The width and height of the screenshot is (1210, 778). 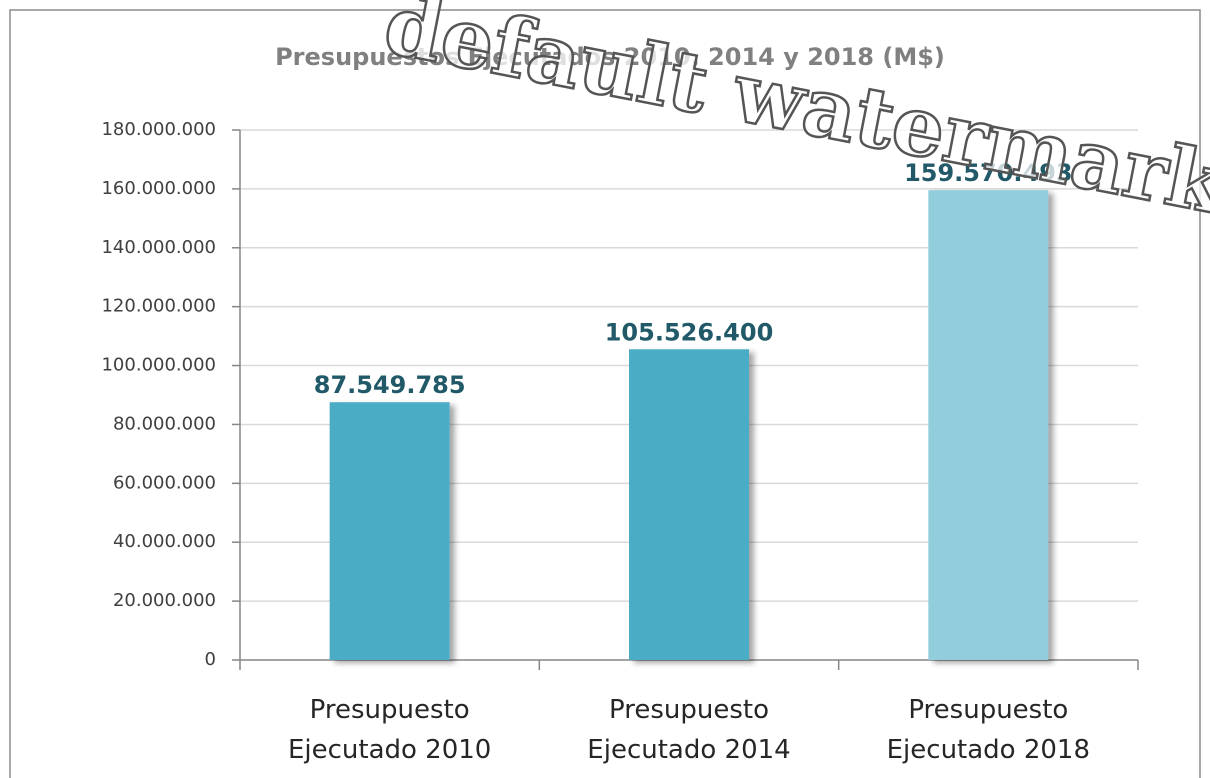 What do you see at coordinates (164, 600) in the screenshot?
I see `y-tick-label: 20.000.000` at bounding box center [164, 600].